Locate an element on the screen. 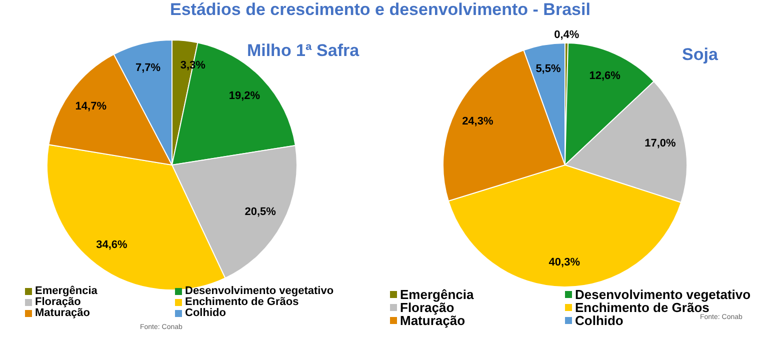 The image size is (759, 337). data-label: 14,7% is located at coordinates (91, 106).